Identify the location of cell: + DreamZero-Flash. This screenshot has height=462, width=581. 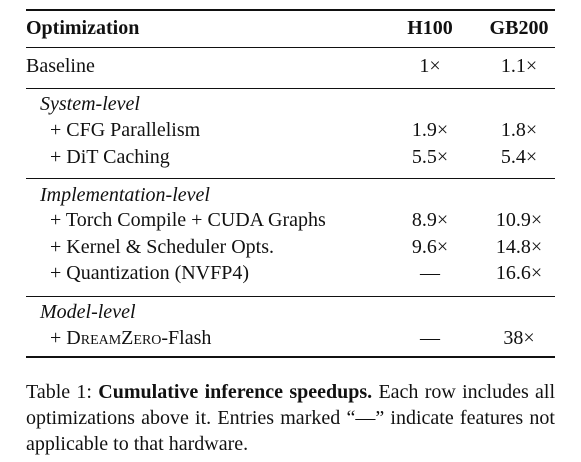
(130, 338).